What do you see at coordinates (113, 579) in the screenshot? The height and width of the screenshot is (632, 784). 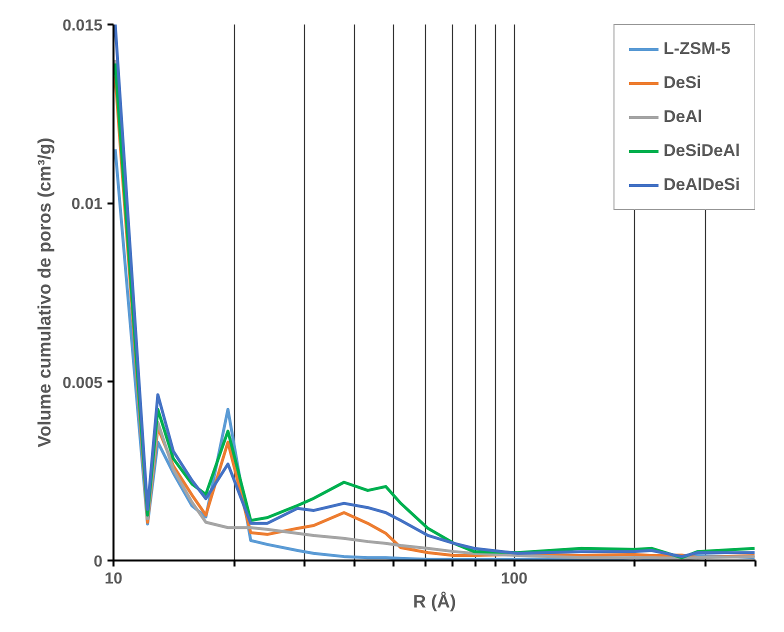 I see `x-tick-label: 10` at bounding box center [113, 579].